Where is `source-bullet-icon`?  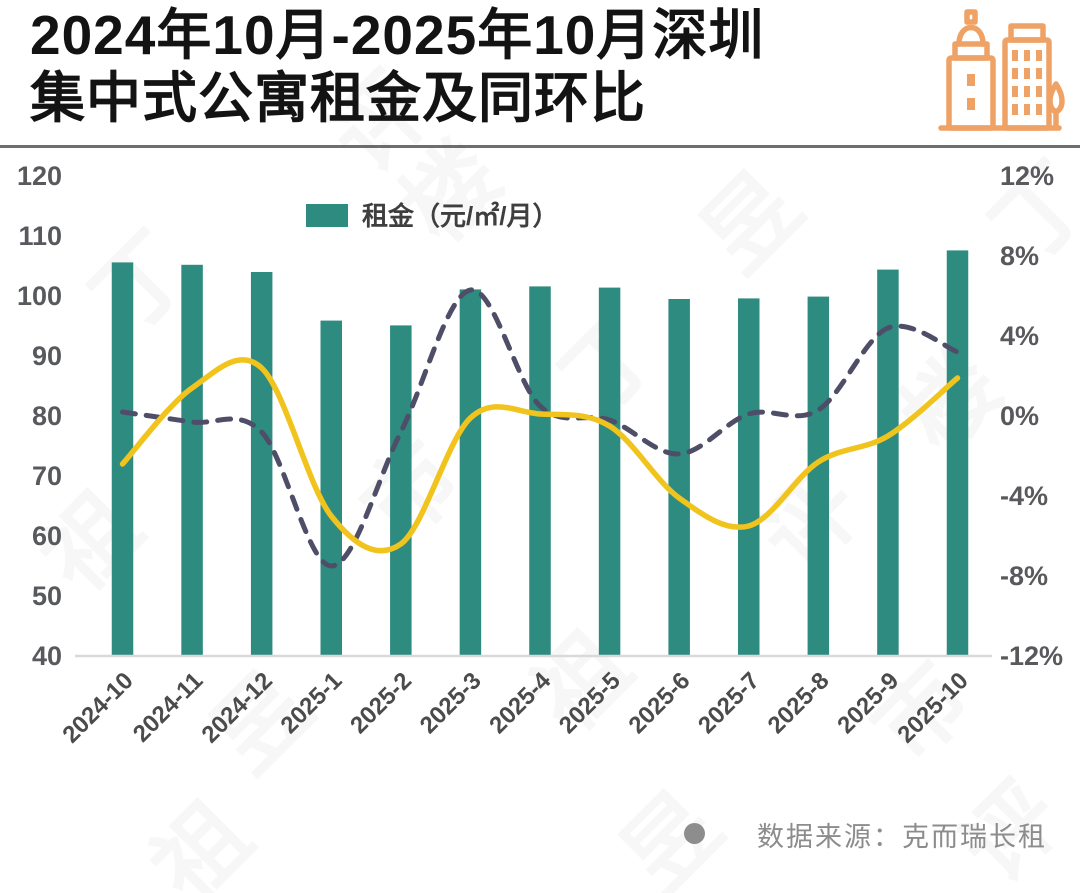
source-bullet-icon is located at coordinates (694, 833).